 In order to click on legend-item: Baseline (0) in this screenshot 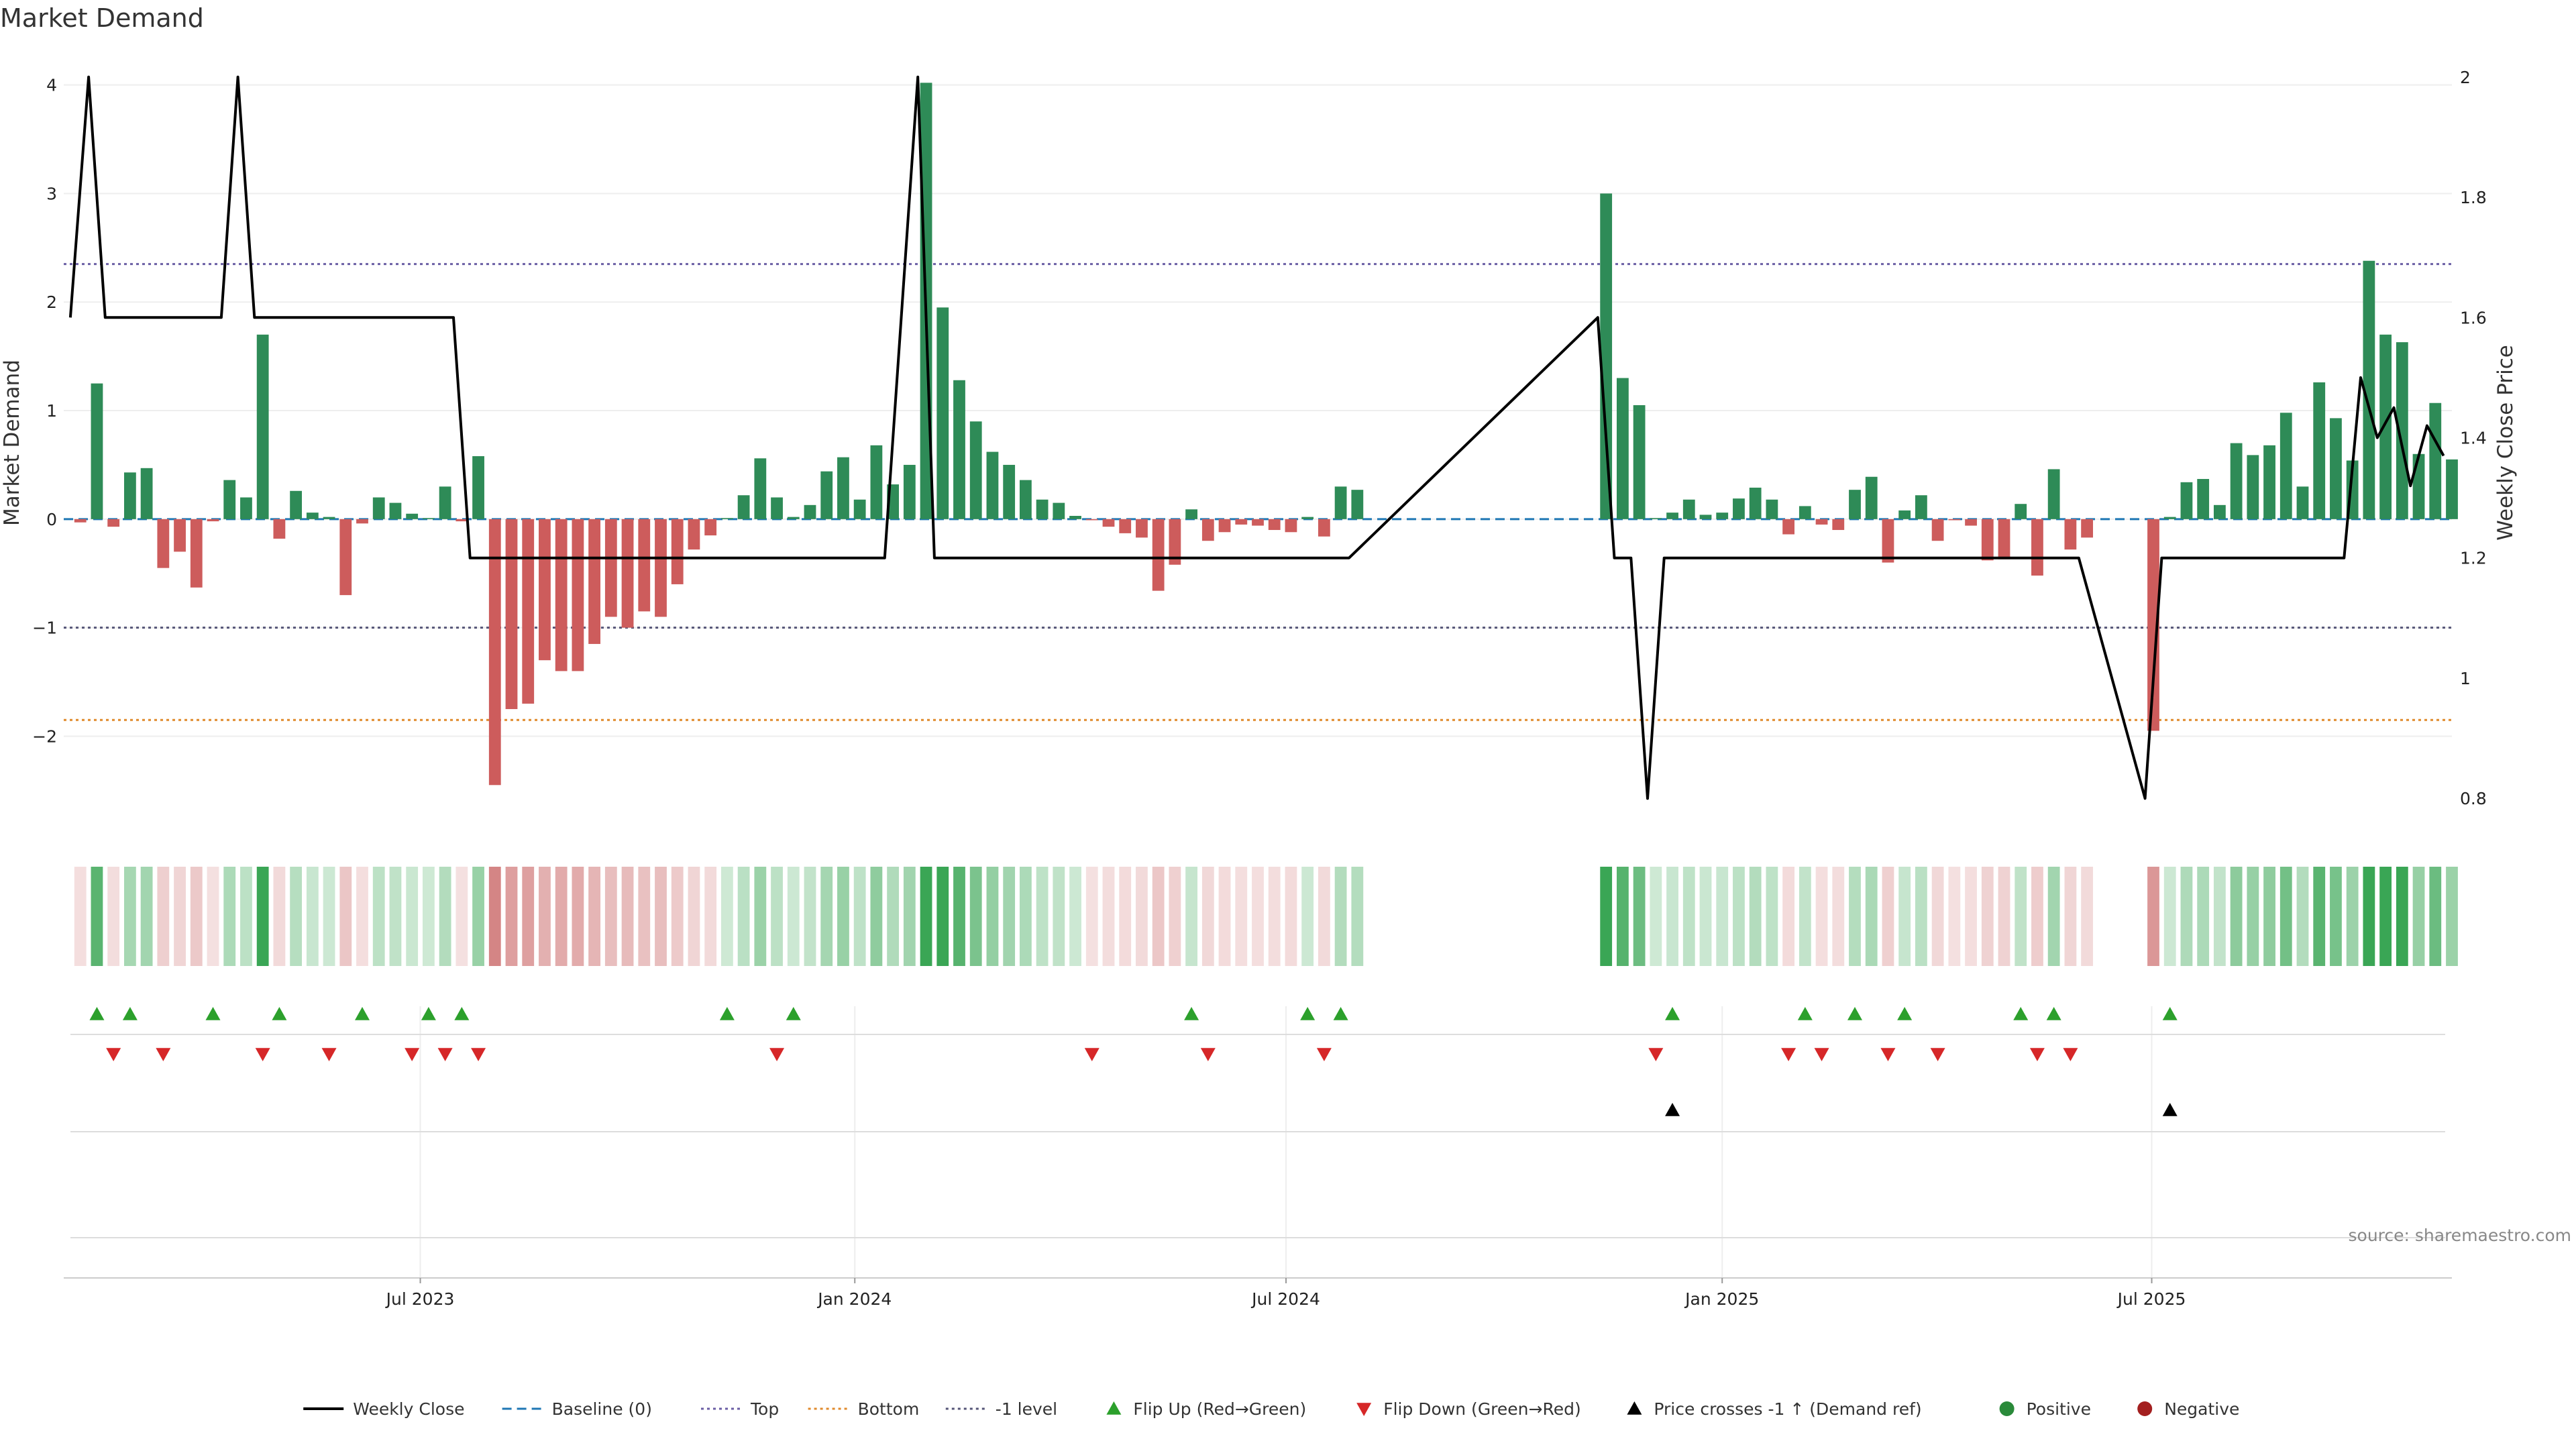, I will do `click(577, 1409)`.